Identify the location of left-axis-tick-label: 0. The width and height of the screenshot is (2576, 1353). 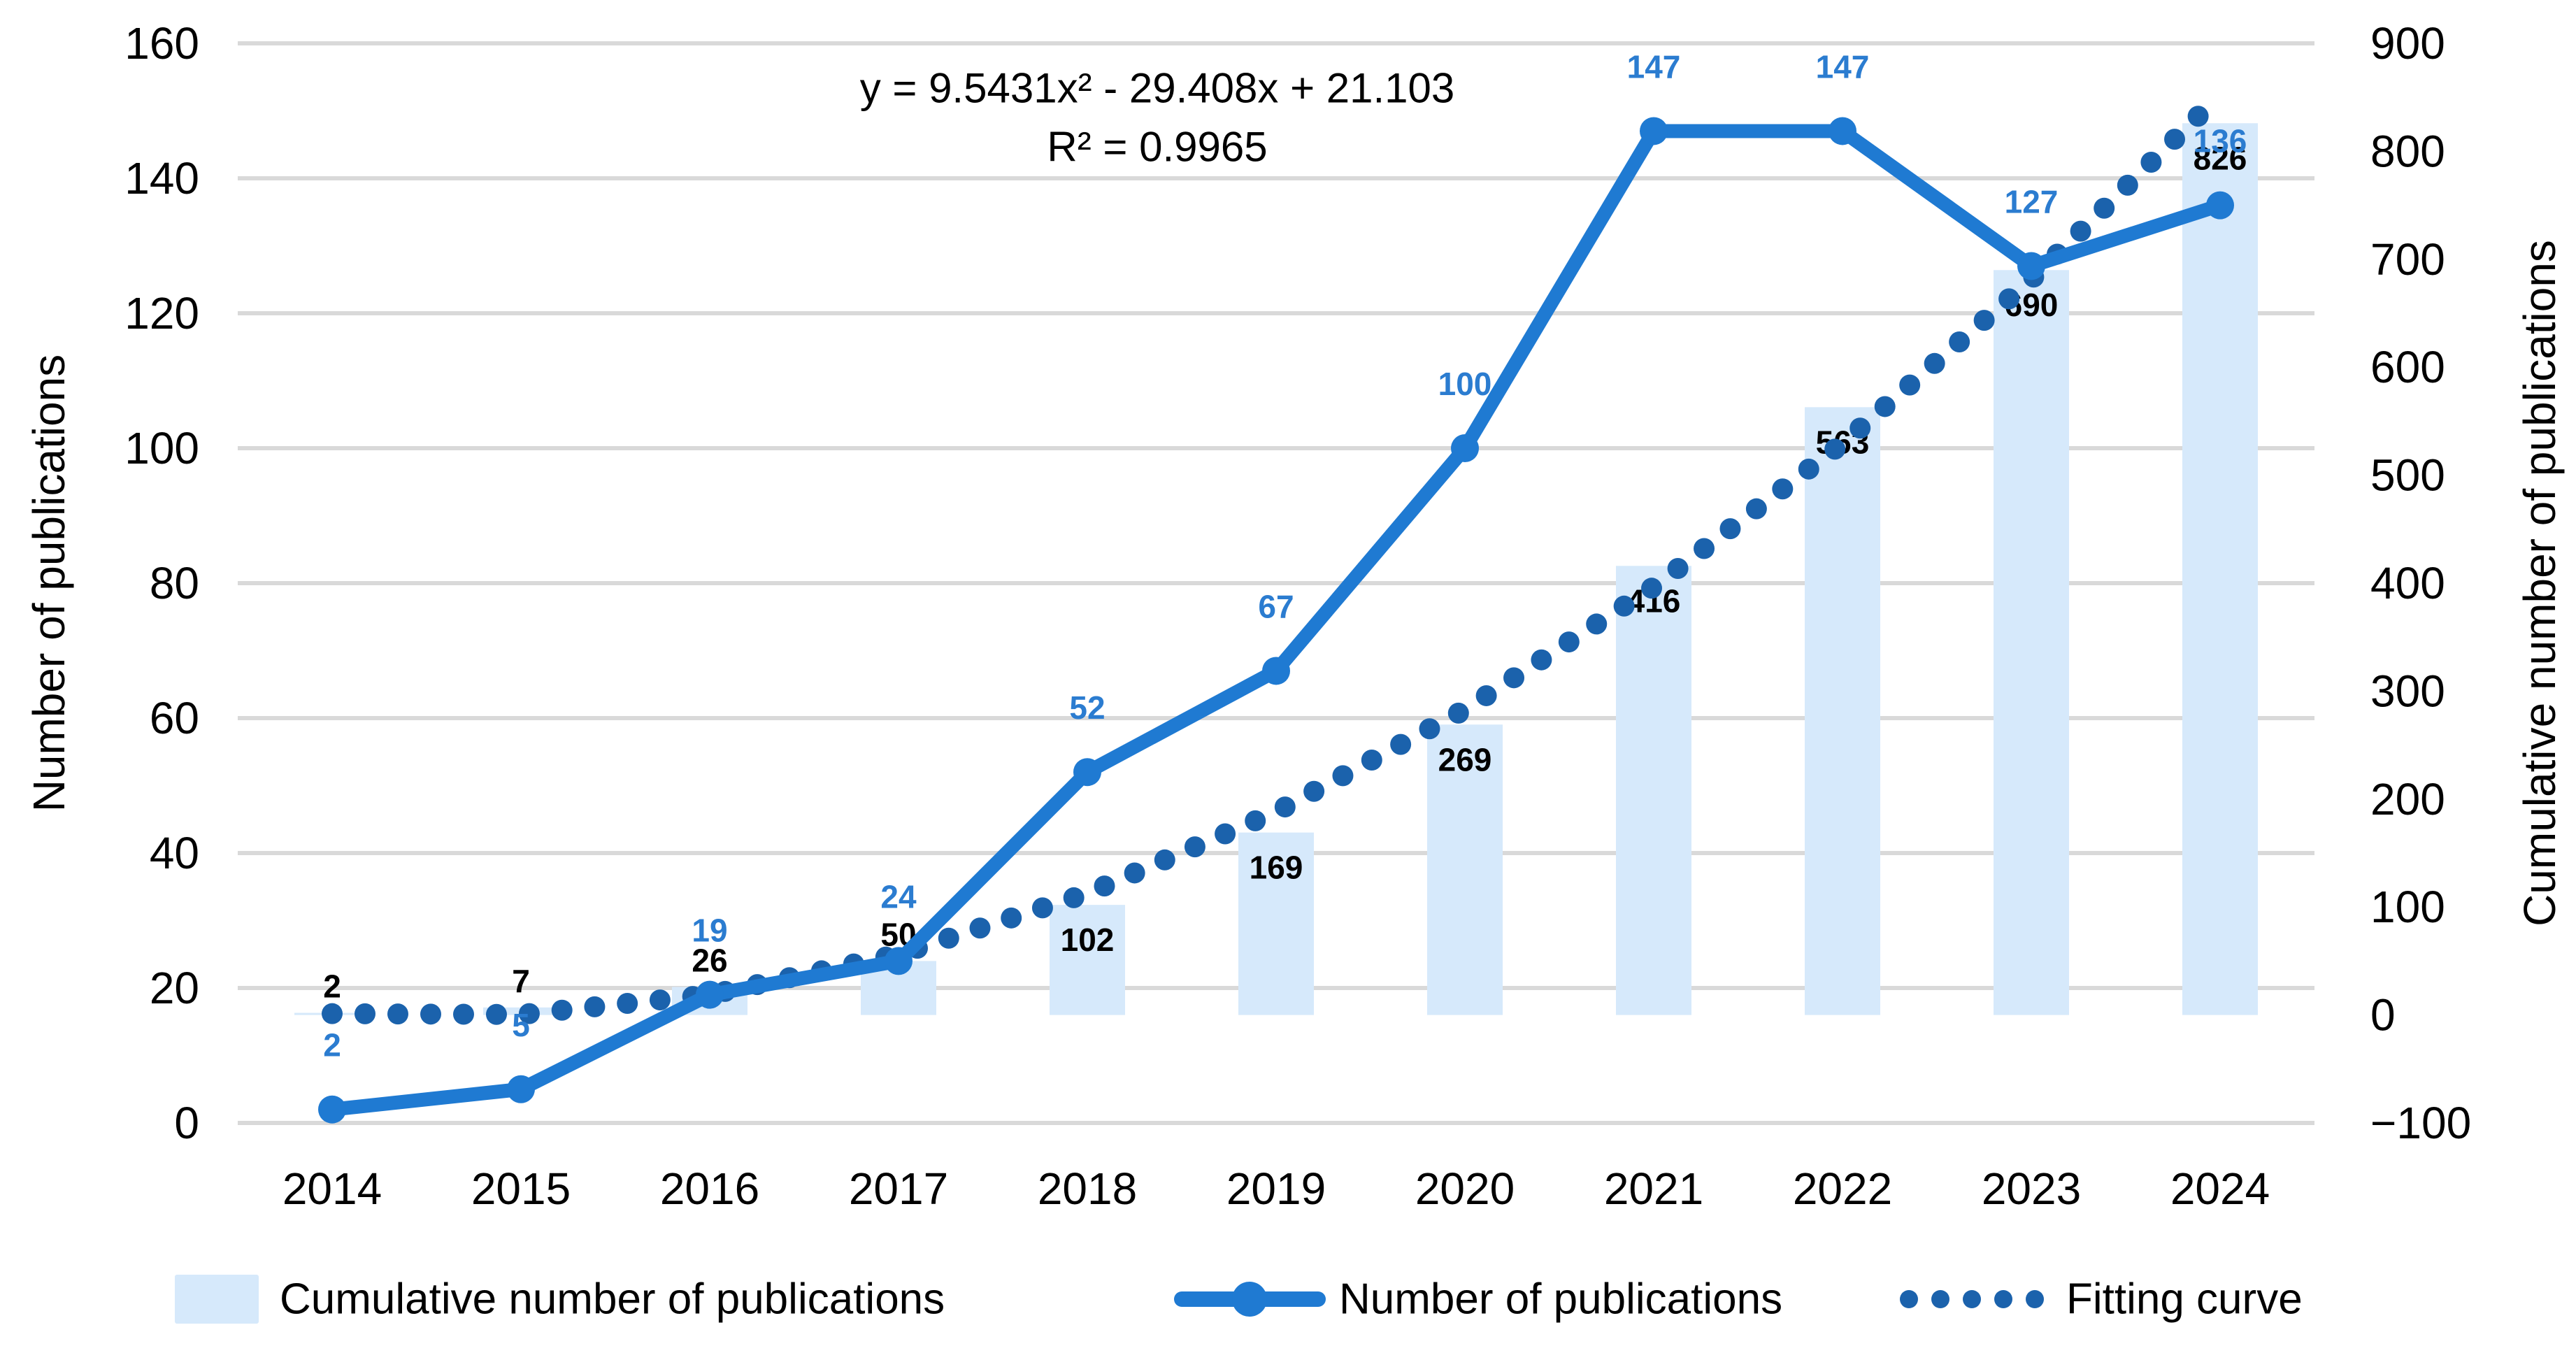
(186, 1123).